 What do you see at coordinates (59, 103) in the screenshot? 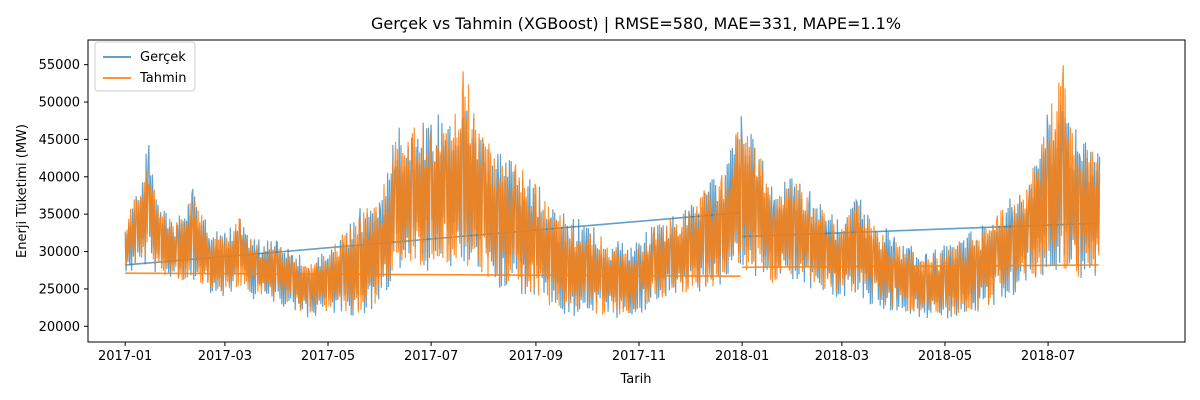
I see `y-tick-label: 50000` at bounding box center [59, 103].